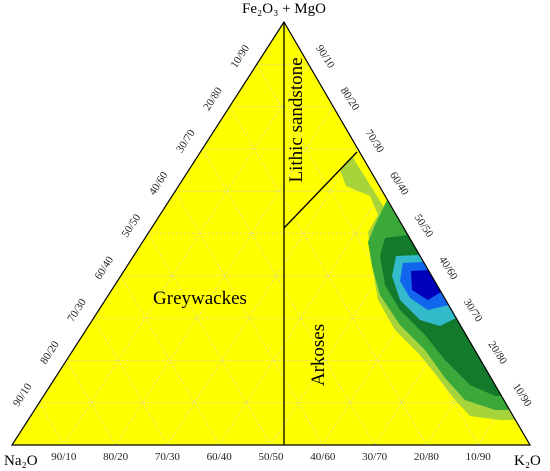 The width and height of the screenshot is (550, 471). Describe the element at coordinates (21, 461) in the screenshot. I see `apex-label: Na₂O` at that location.